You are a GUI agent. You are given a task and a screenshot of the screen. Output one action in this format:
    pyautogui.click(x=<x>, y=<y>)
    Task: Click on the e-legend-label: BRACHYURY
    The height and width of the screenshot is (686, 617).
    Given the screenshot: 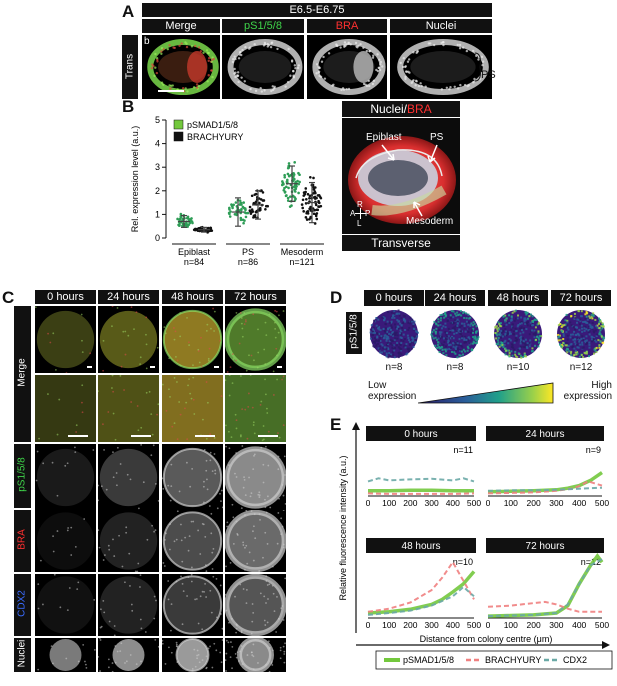 What is the action you would take?
    pyautogui.click(x=513, y=660)
    